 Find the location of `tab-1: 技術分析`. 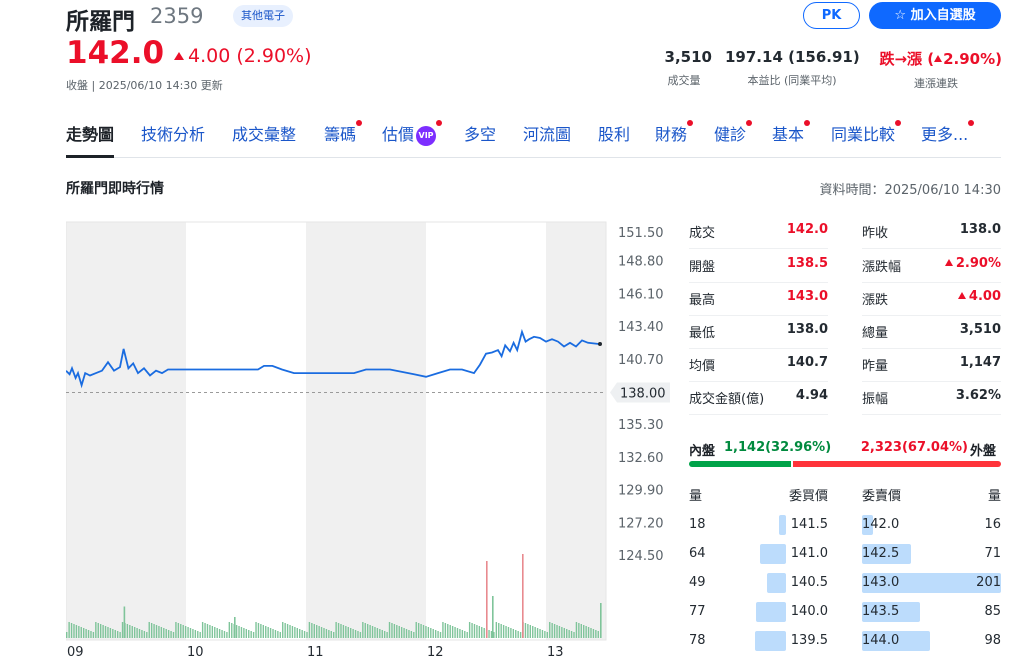

tab-1: 技術分析 is located at coordinates (173, 141).